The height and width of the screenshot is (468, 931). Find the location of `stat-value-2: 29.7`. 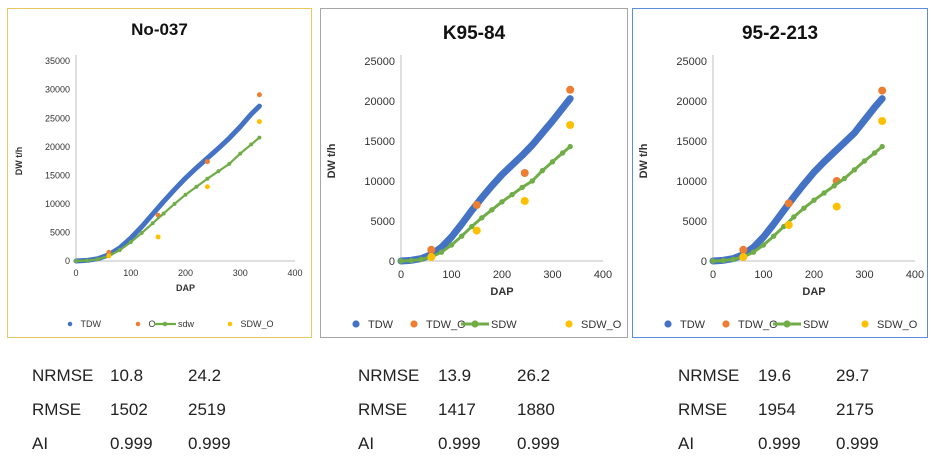

stat-value-2: 29.7 is located at coordinates (853, 375).